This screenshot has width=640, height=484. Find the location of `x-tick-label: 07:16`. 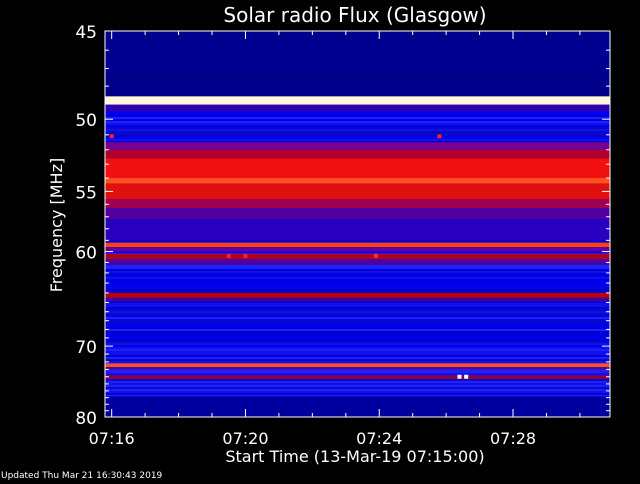

x-tick-label: 07:16 is located at coordinates (112, 438).